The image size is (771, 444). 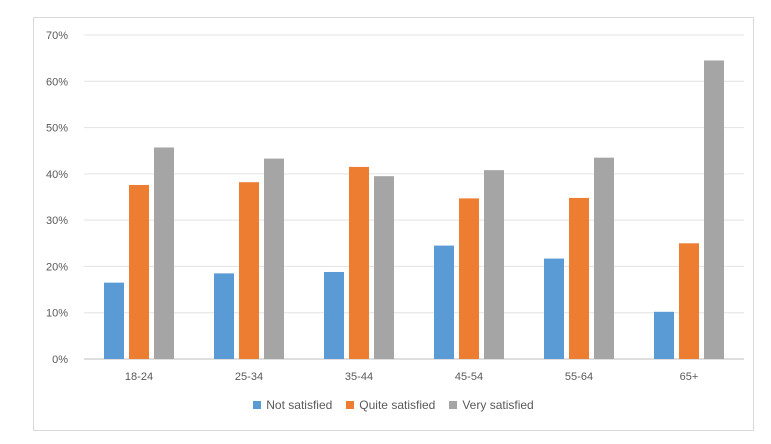 I want to click on x-tick-label: 55-64, so click(x=579, y=377).